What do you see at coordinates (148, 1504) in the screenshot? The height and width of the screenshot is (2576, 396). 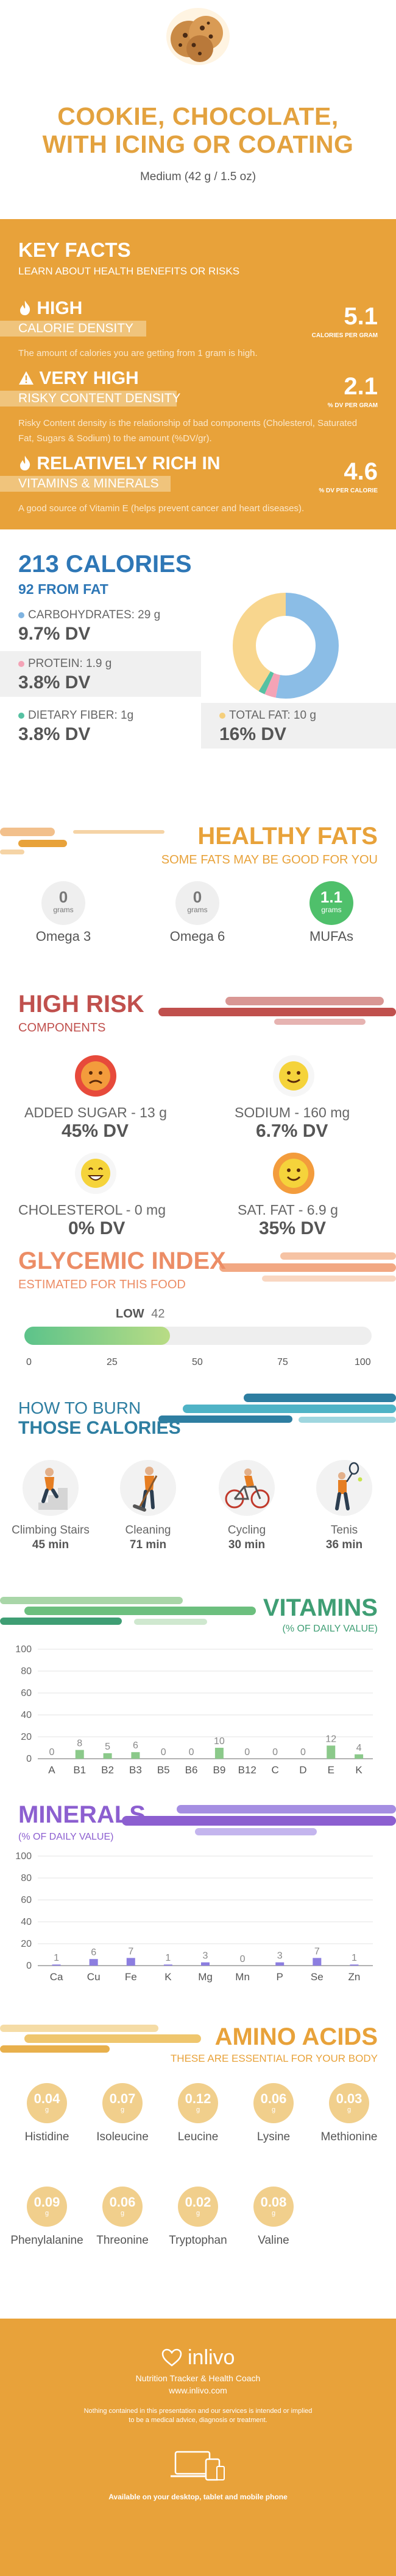 I see `activity-cleaning: Cleaning 71 min` at bounding box center [148, 1504].